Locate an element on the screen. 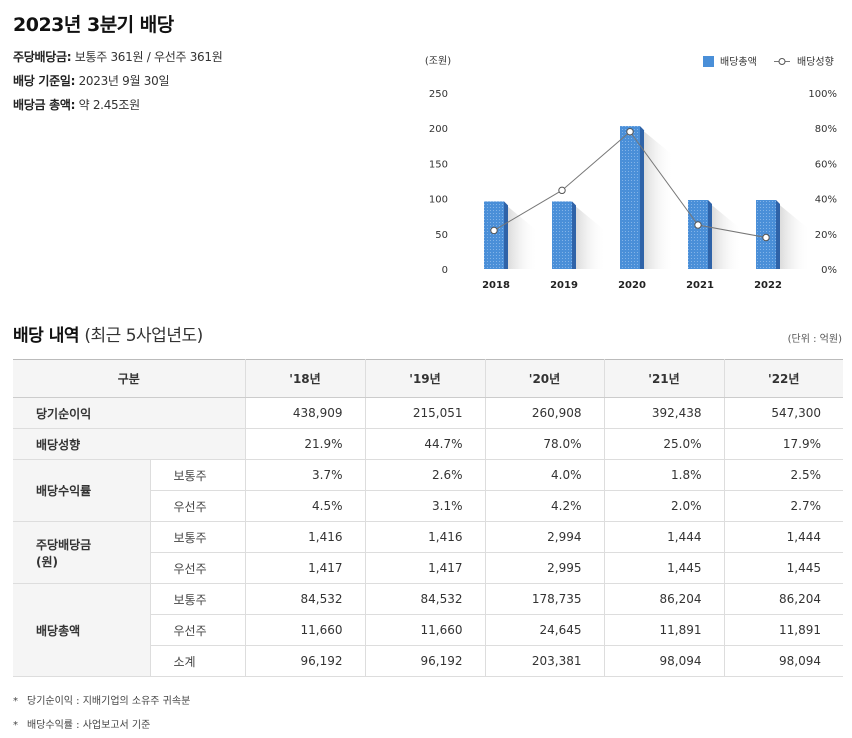 This screenshot has width=852, height=738. table-cell: 3.1% is located at coordinates (425, 506).